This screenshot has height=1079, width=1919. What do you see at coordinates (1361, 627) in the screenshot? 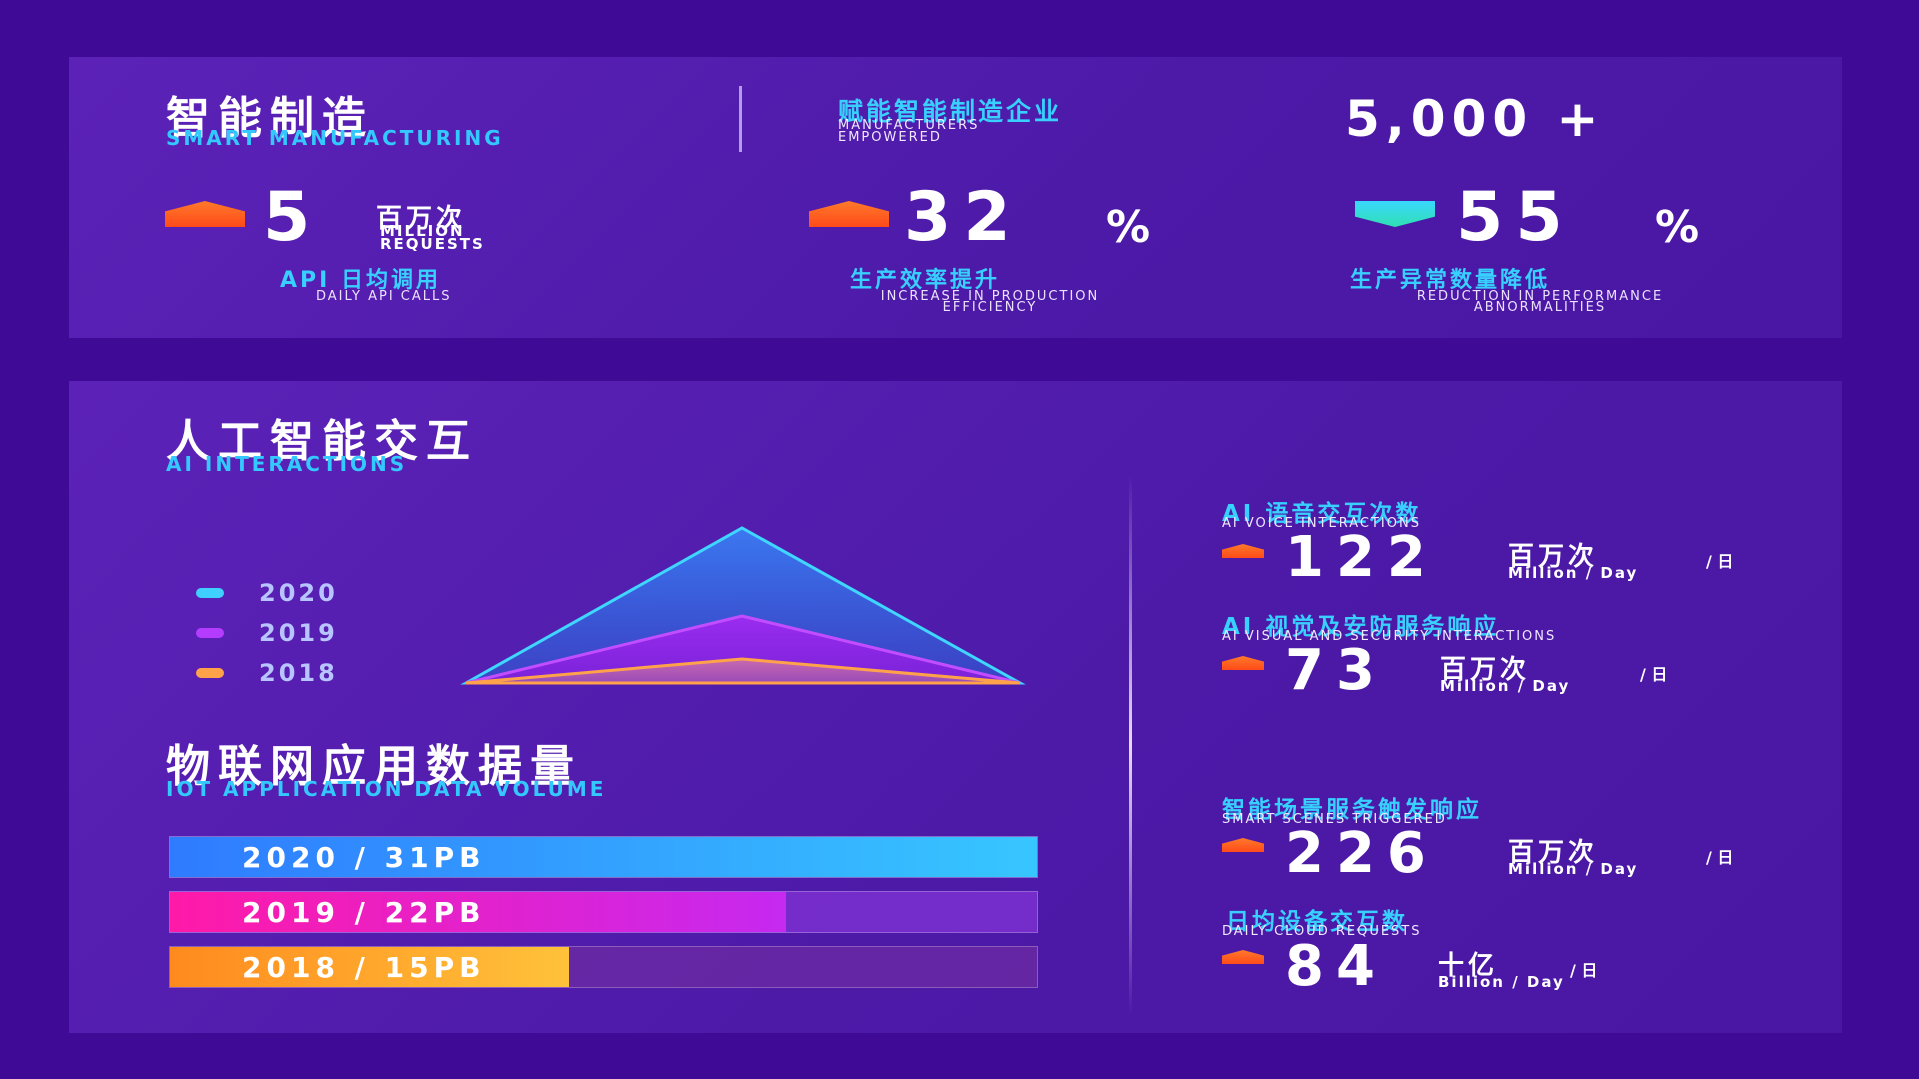
I see `visual-title-cn: AI 视觉及安防服务响应` at bounding box center [1361, 627].